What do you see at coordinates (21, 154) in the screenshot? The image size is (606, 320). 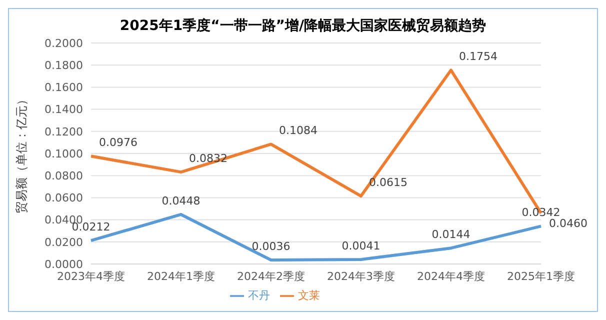 I see `y-axis-title: 贸易额（单位：亿元）` at bounding box center [21, 154].